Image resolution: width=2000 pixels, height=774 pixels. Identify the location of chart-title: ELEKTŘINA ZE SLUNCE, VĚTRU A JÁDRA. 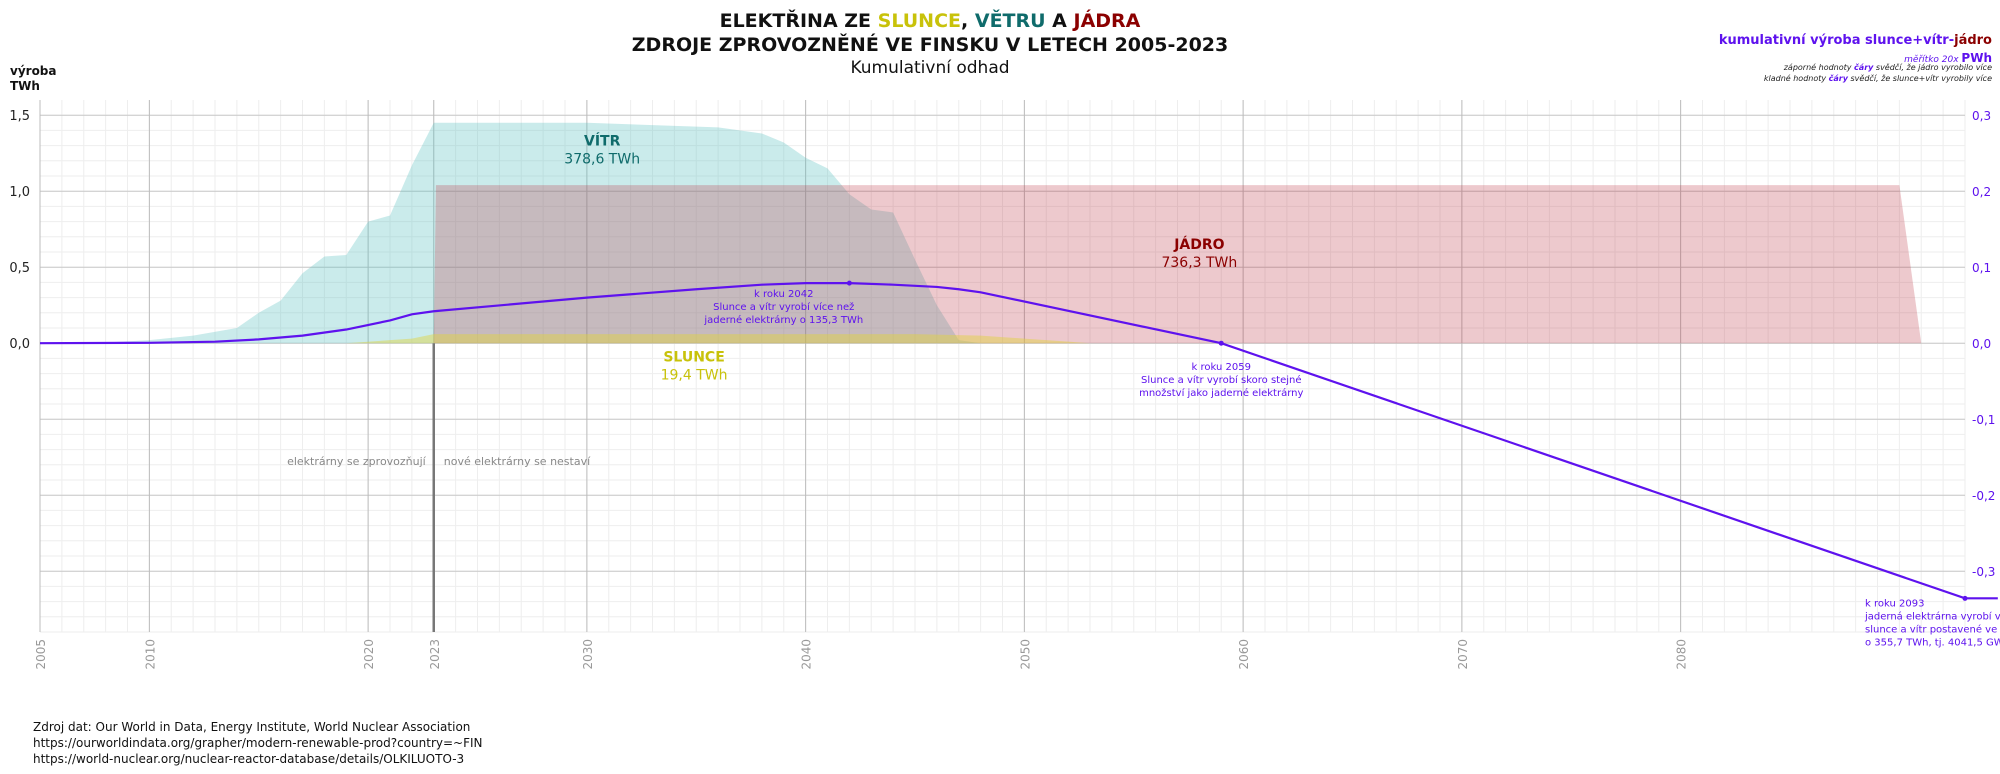
(930, 21).